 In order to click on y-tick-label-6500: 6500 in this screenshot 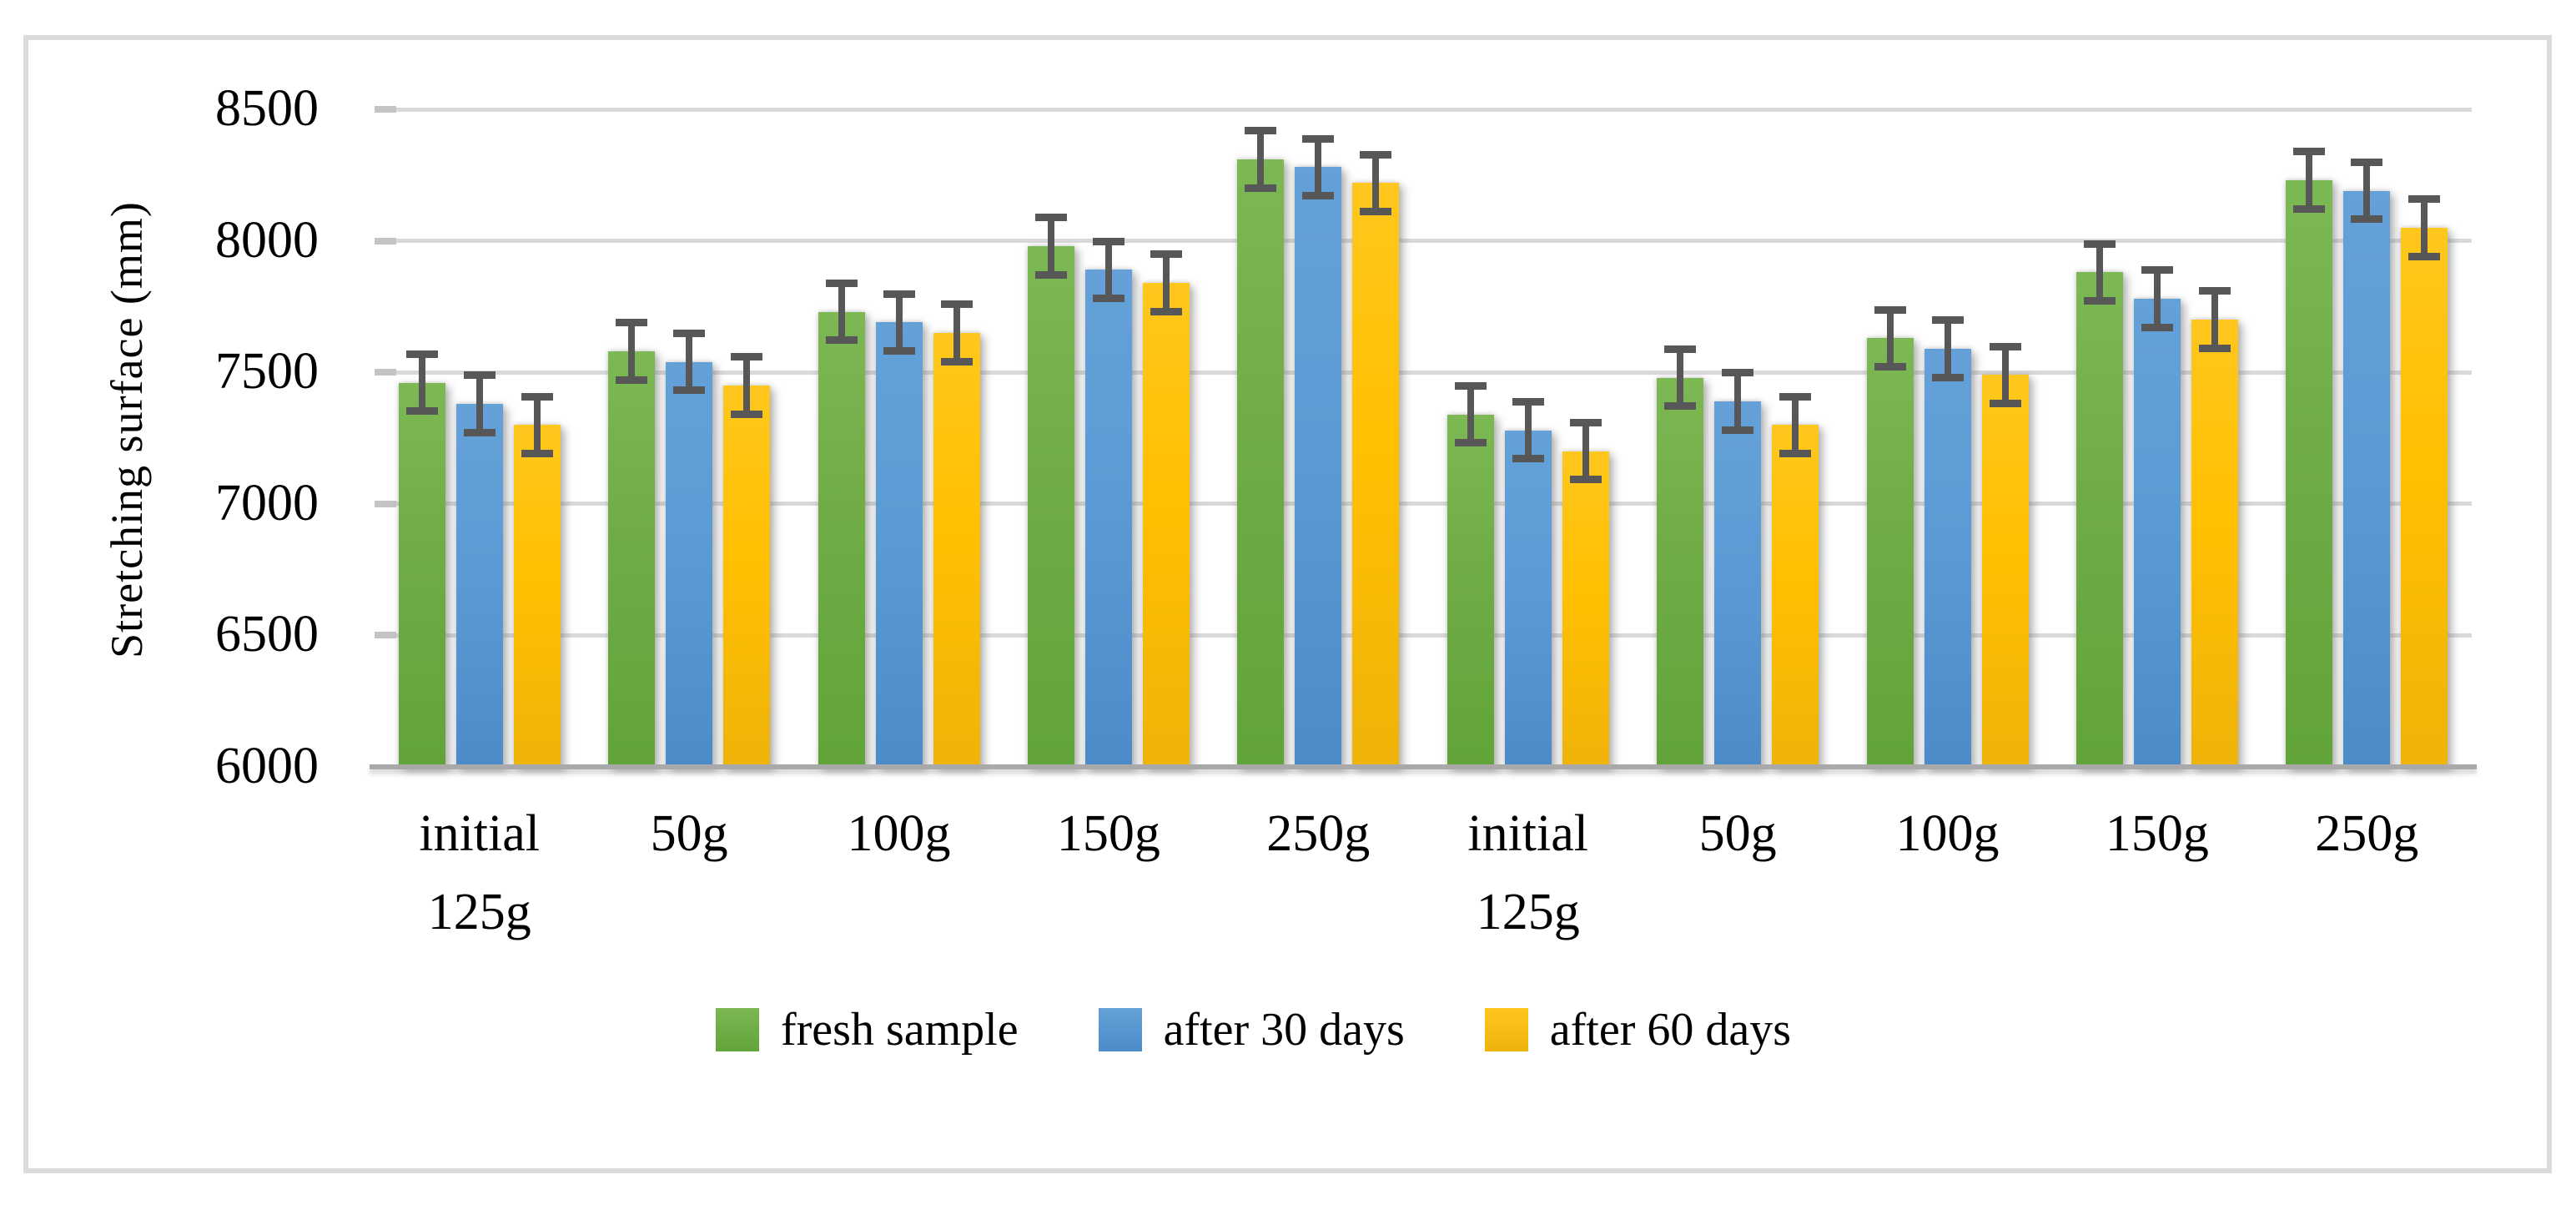, I will do `click(267, 634)`.